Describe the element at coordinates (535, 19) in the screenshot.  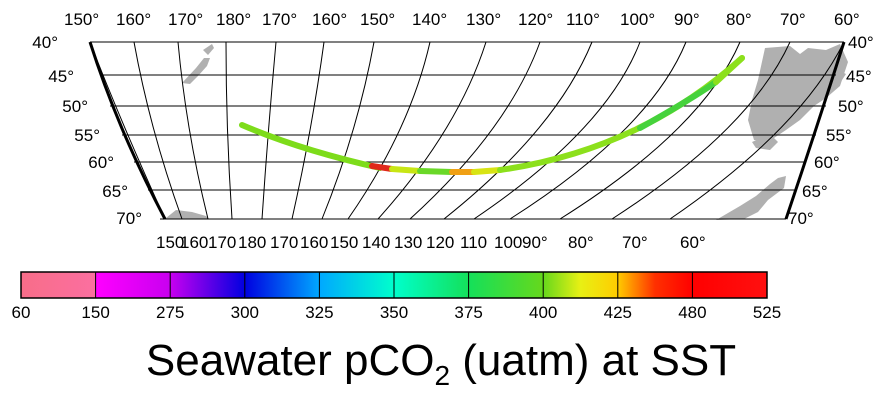
I see `top-lon-label: 120°` at that location.